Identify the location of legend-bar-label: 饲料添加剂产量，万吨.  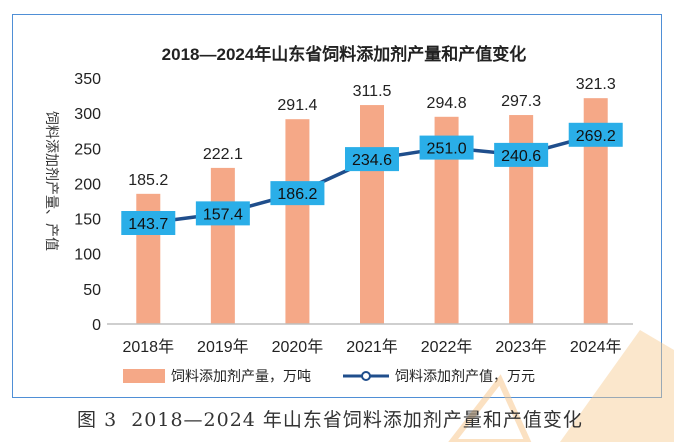
(241, 377).